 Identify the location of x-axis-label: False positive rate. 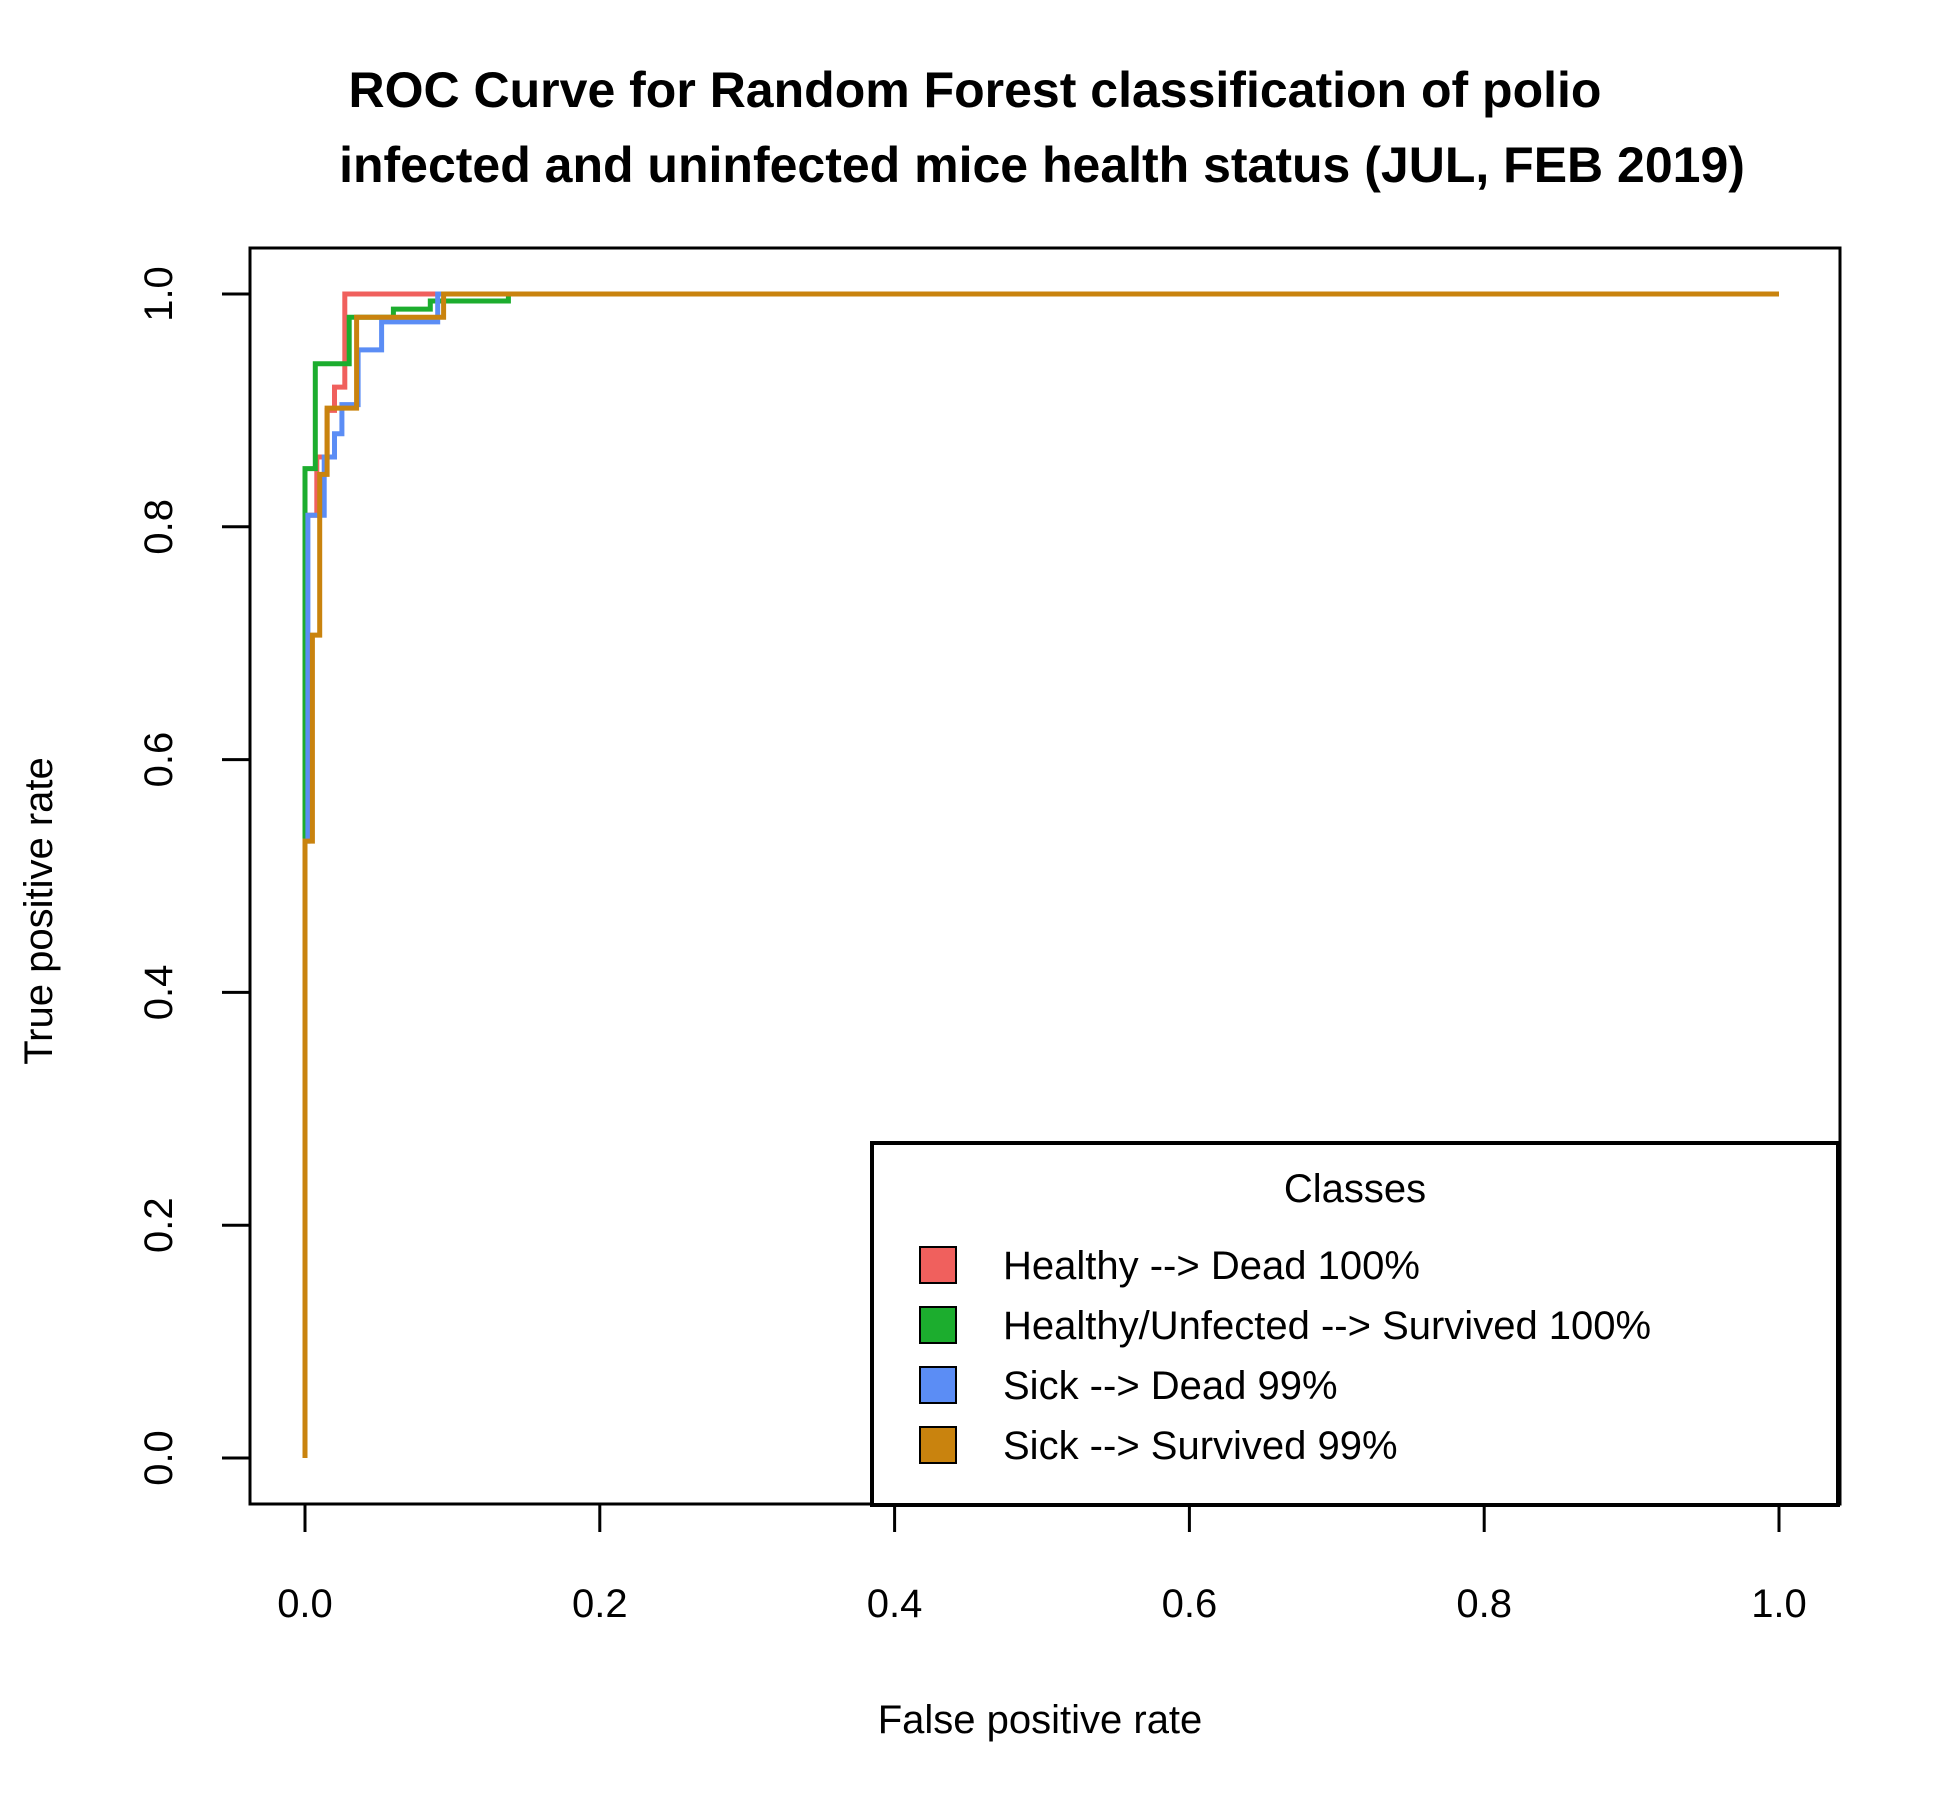
(1040, 1720).